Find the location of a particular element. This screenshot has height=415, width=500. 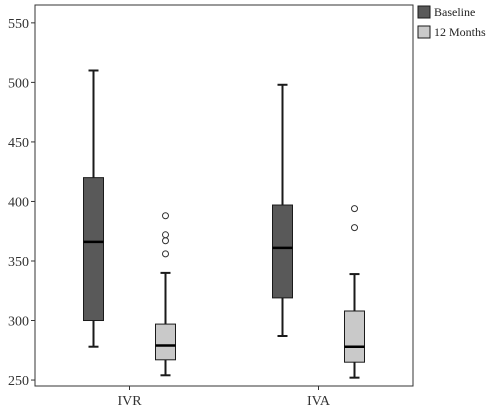

legend: Baseline 12 Months is located at coordinates (451, 22).